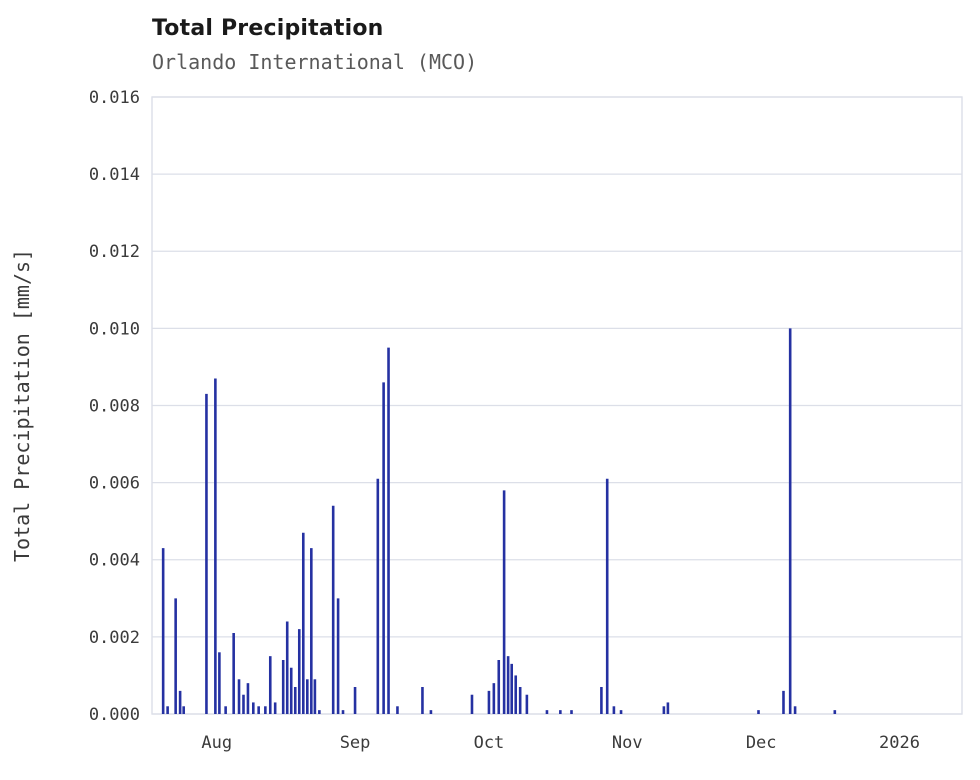 This screenshot has width=980, height=780. I want to click on x-tick-label: Oct, so click(489, 743).